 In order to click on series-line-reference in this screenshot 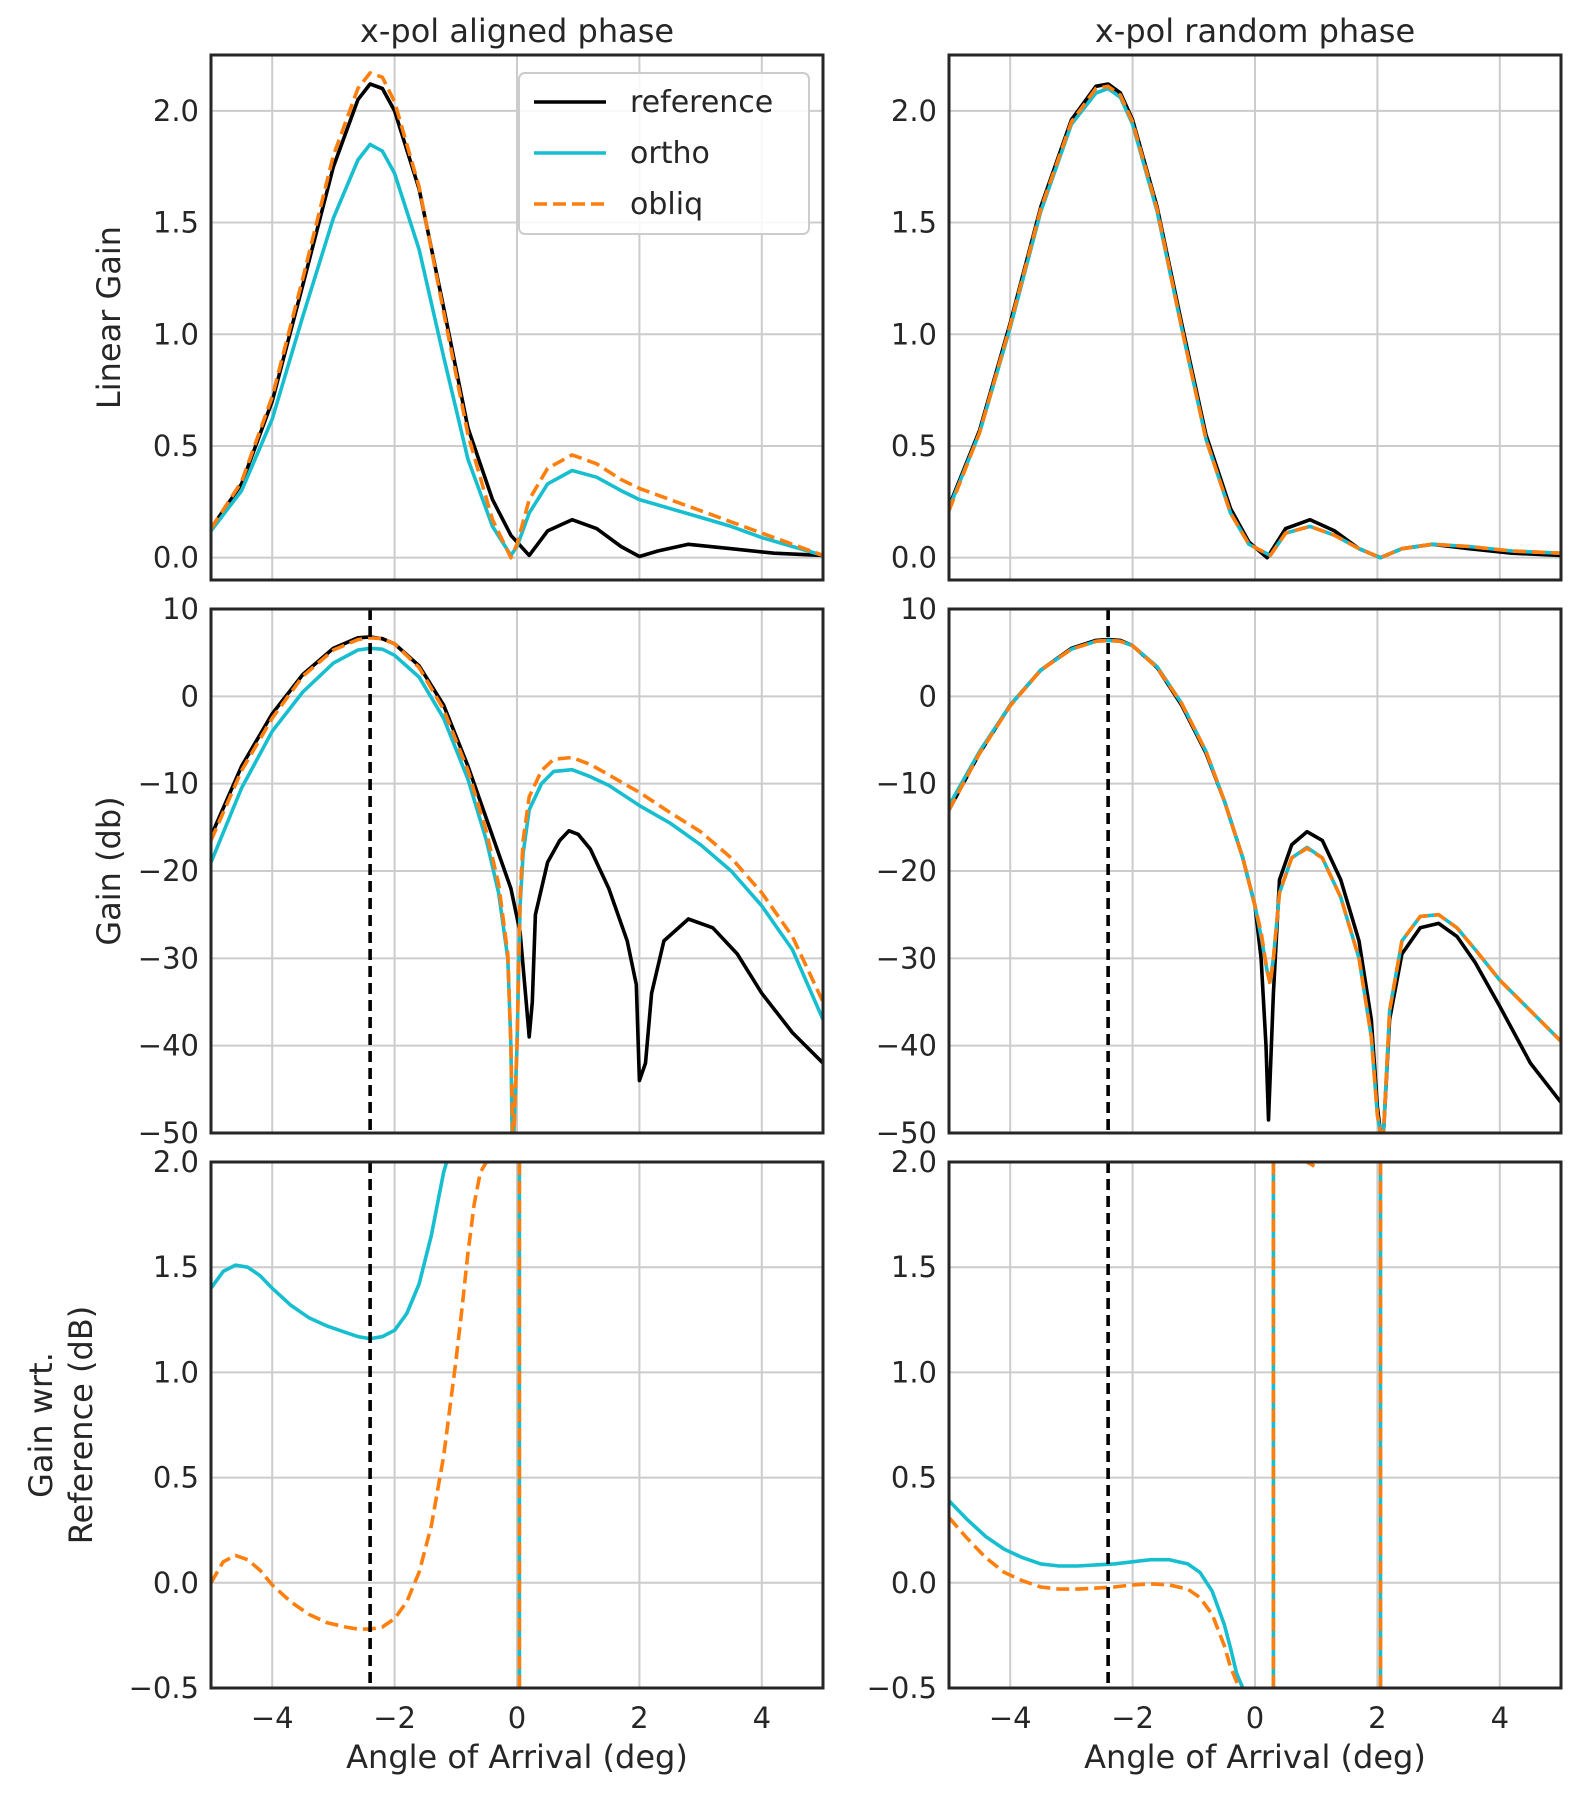, I will do `click(517, 320)`.